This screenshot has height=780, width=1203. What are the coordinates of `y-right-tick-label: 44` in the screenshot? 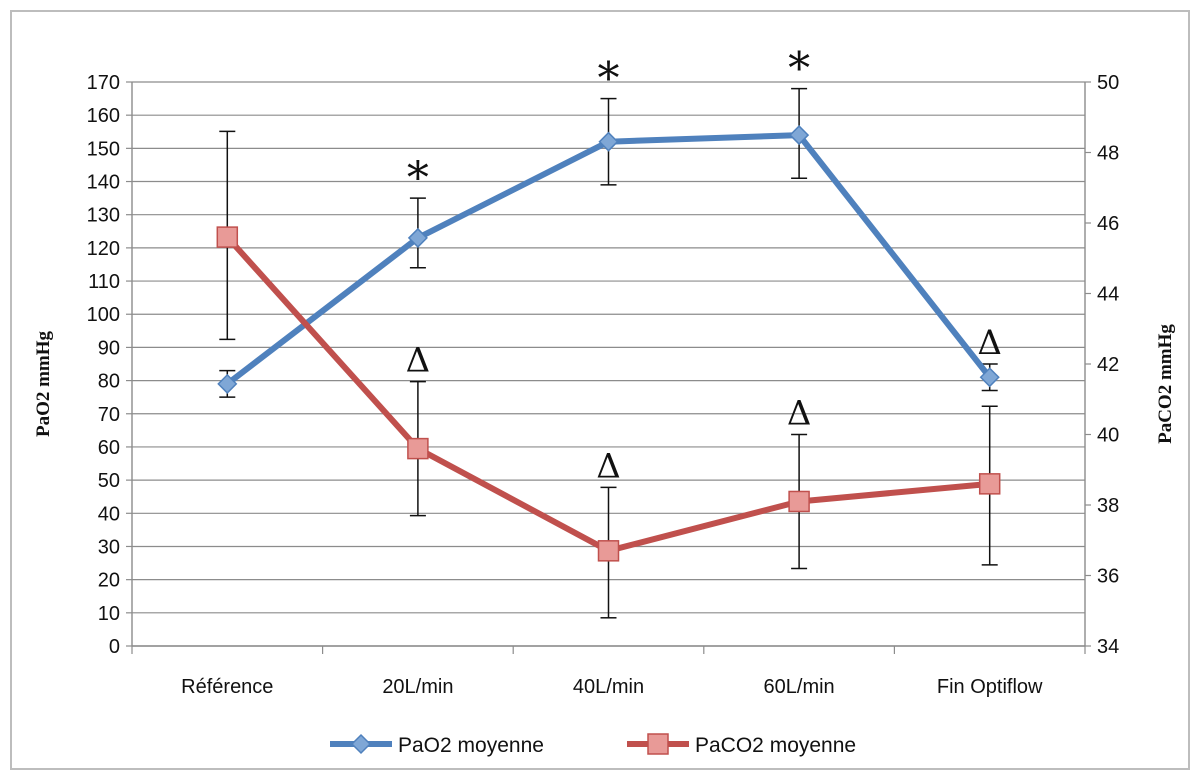 It's located at (1108, 295).